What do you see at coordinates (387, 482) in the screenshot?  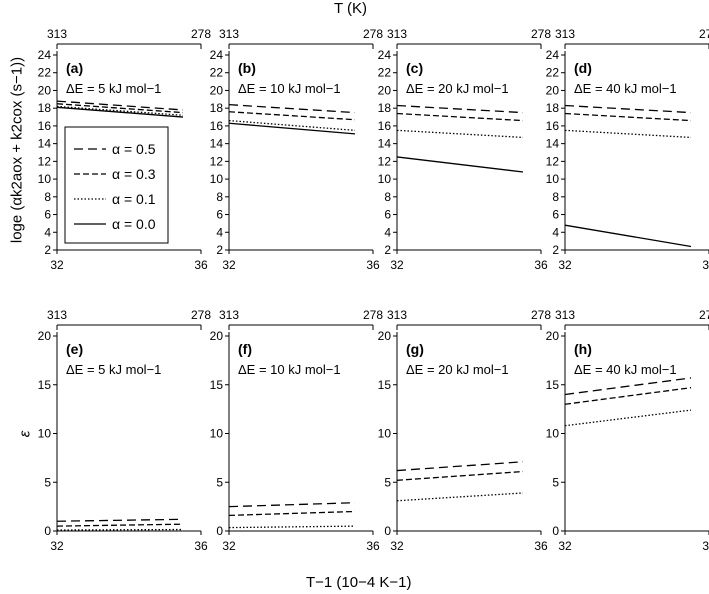 I see `y-tick-label: 5` at bounding box center [387, 482].